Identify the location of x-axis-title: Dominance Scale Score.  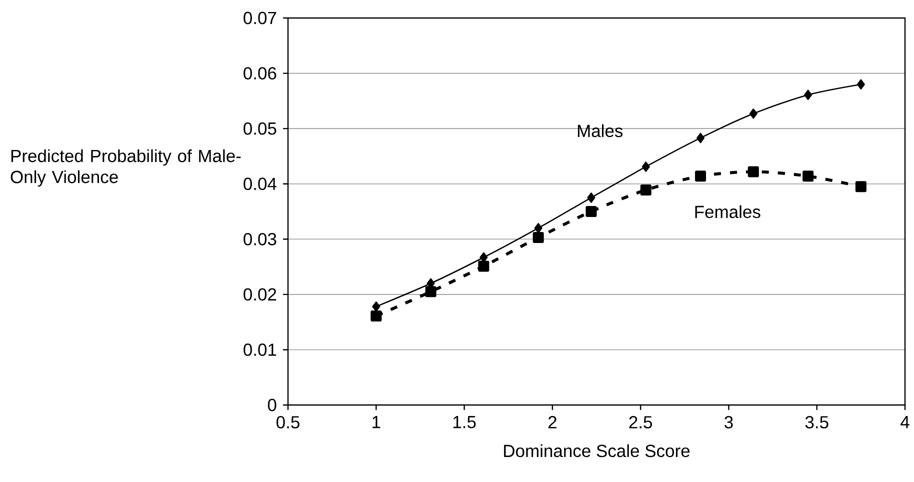
(597, 451).